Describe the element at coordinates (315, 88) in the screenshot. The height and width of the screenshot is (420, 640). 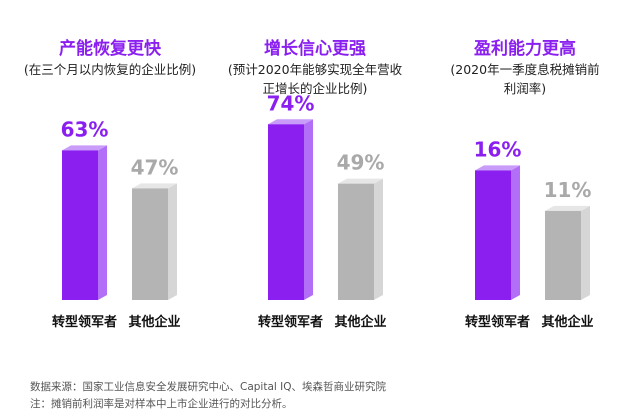
I see `panel-2-subtitle-line-2: 正增长的企业比例)` at that location.